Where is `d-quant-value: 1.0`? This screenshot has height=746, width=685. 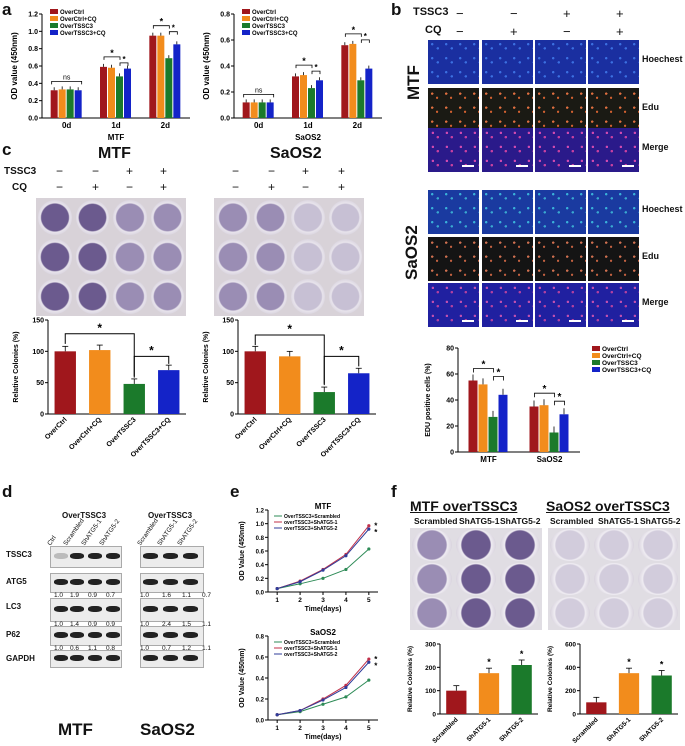 d-quant-value: 1.0 is located at coordinates (59, 624).